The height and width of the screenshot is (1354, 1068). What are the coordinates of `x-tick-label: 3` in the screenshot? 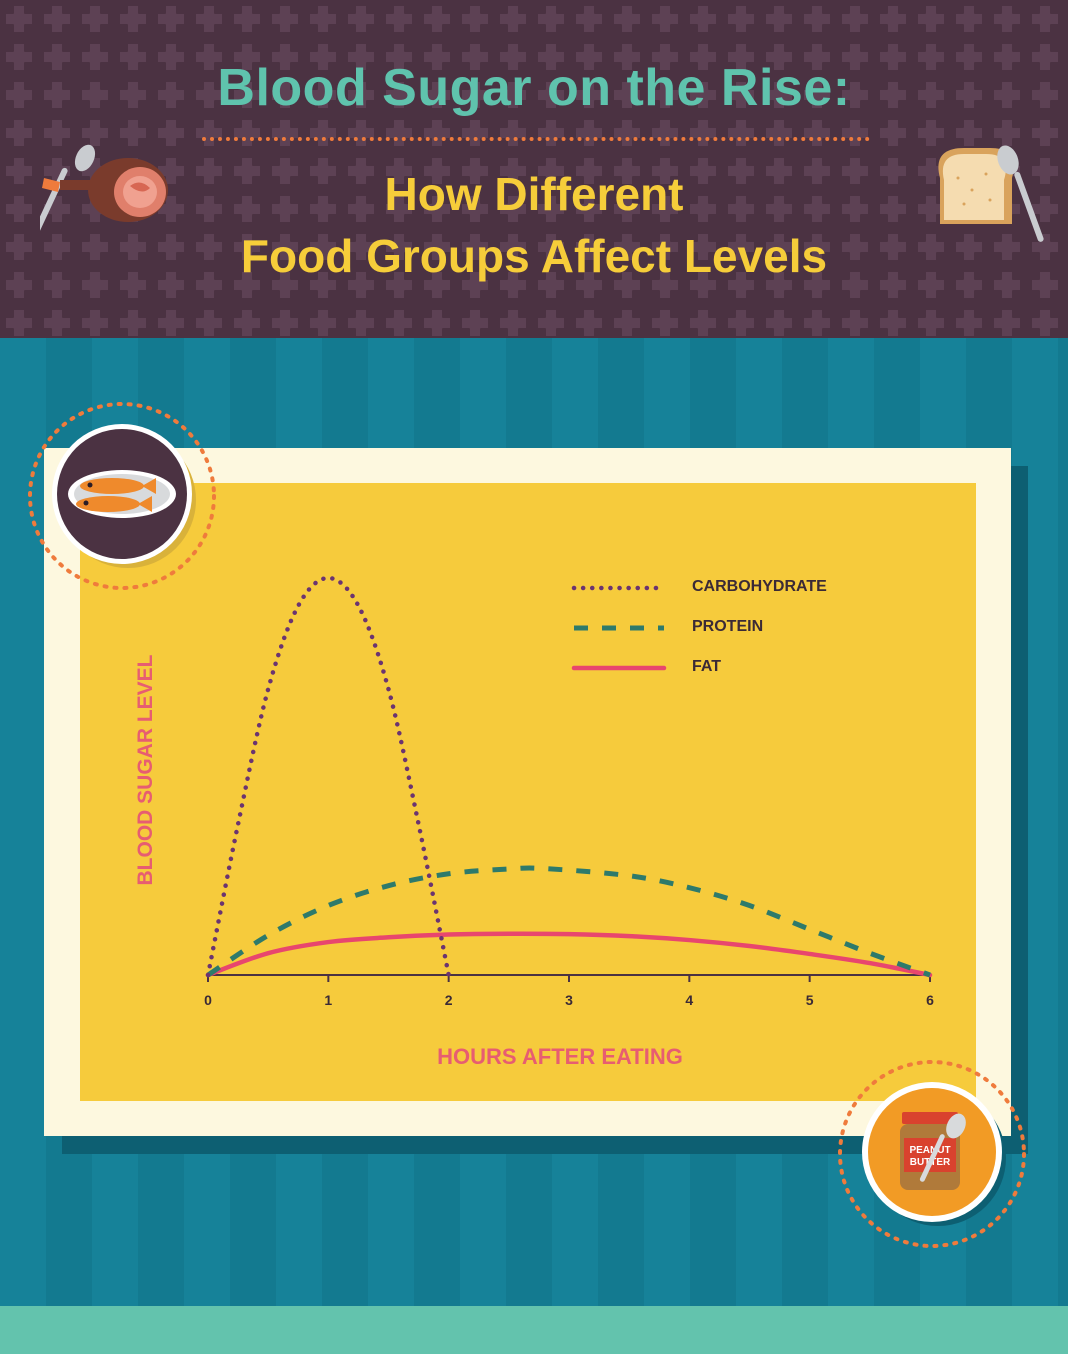 It's located at (569, 1000).